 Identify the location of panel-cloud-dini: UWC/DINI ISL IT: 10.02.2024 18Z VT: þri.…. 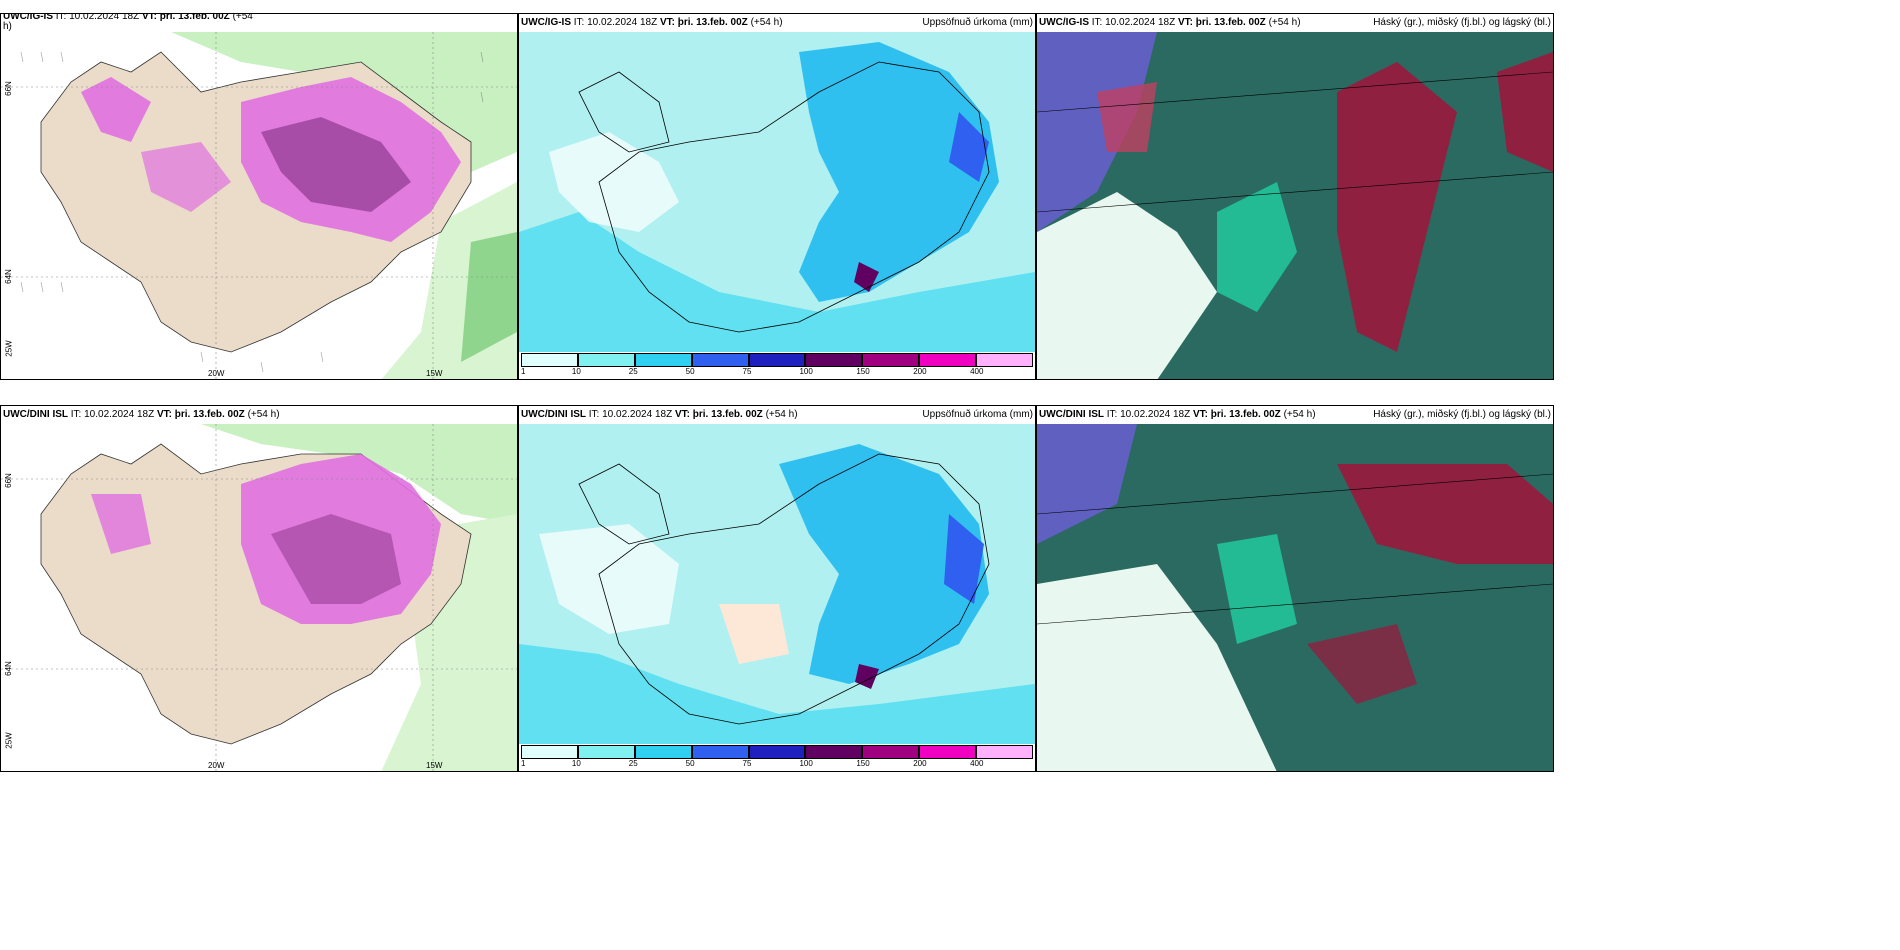
(1295, 588).